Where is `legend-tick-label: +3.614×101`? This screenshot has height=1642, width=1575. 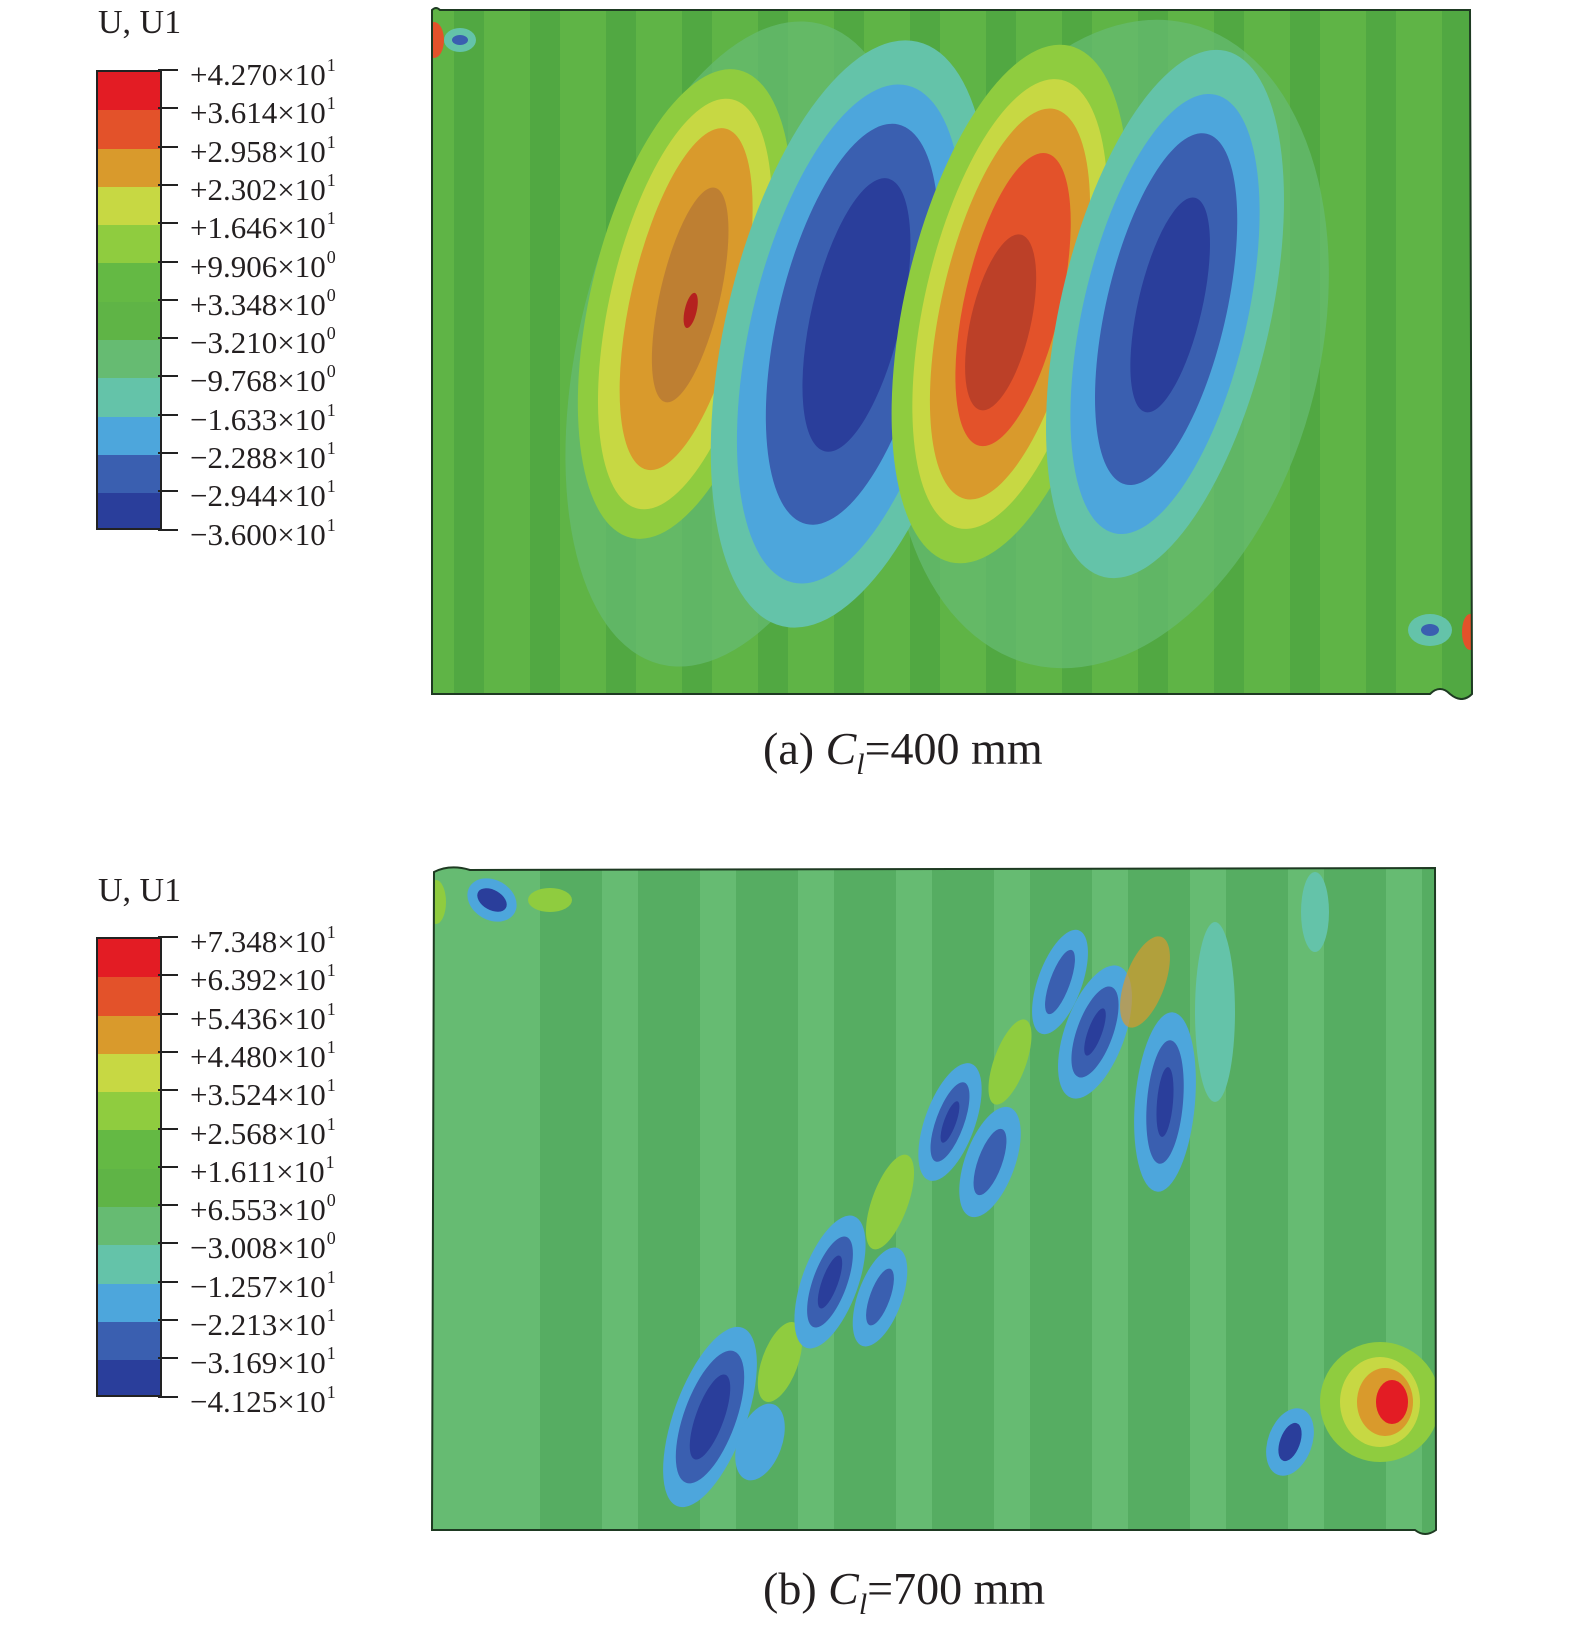
legend-tick-label: +3.614×101 is located at coordinates (263, 112).